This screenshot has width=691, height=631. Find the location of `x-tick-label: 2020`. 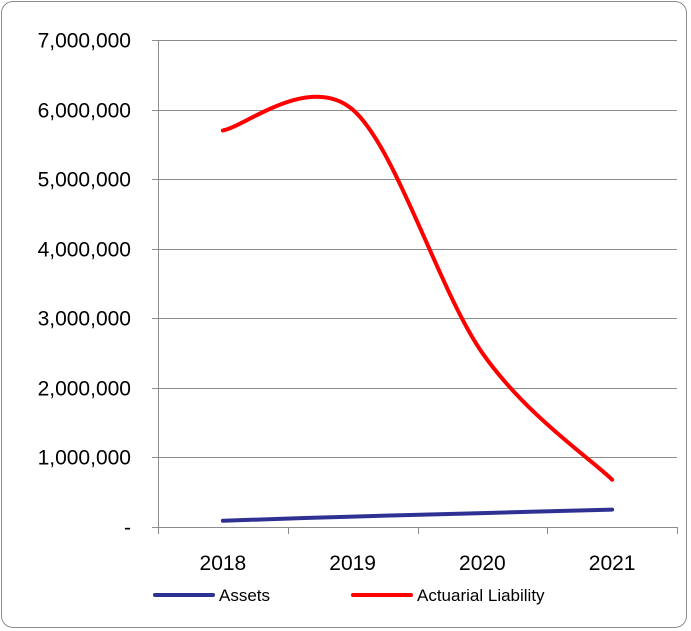

x-tick-label: 2020 is located at coordinates (482, 563).